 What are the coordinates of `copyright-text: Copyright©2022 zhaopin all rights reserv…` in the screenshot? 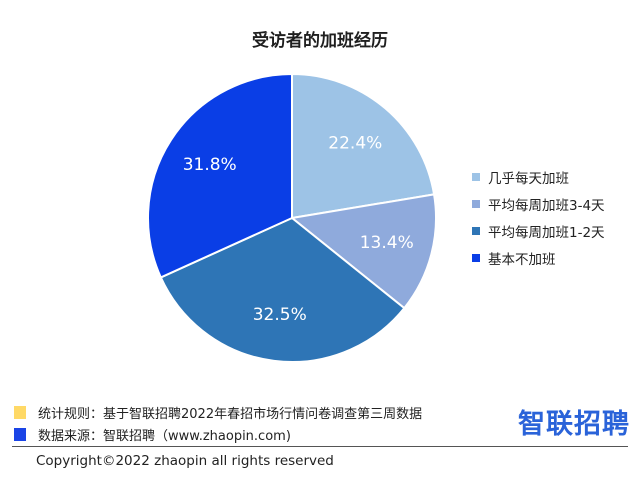 It's located at (185, 461).